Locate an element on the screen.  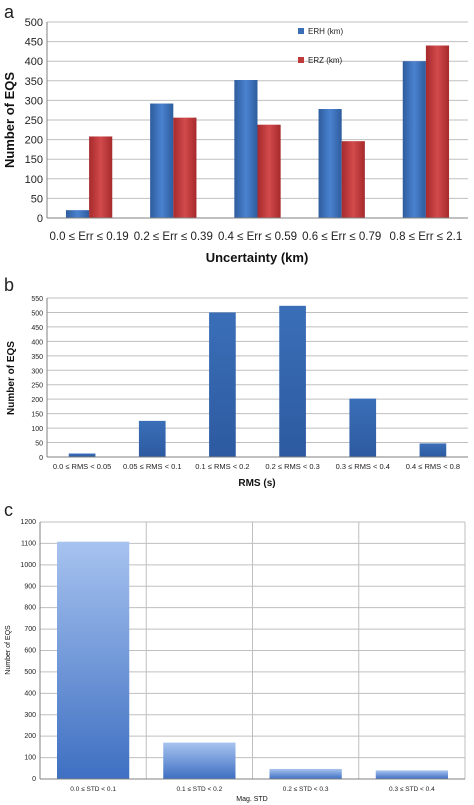
x-tick-label: 0.2 ≤ Err ≤ 0.39 is located at coordinates (173, 237).